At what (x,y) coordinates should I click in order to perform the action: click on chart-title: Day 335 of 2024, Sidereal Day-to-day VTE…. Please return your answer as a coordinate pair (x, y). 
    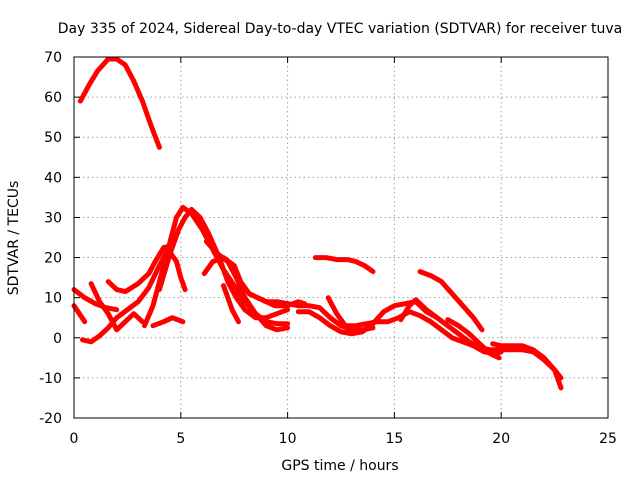
    Looking at the image, I should click on (340, 29).